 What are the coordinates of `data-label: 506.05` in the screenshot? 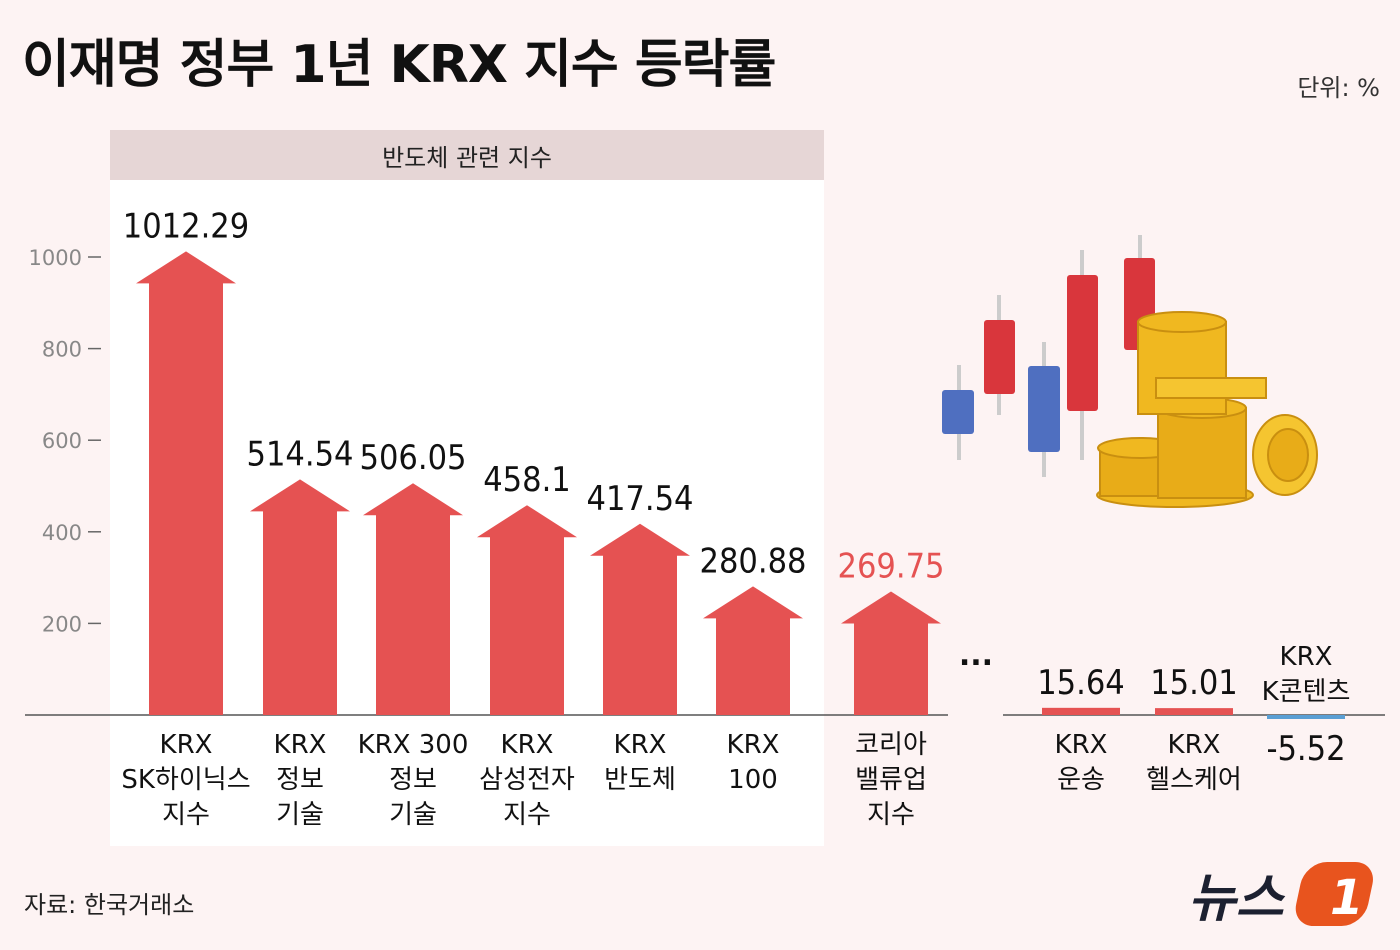 It's located at (413, 458).